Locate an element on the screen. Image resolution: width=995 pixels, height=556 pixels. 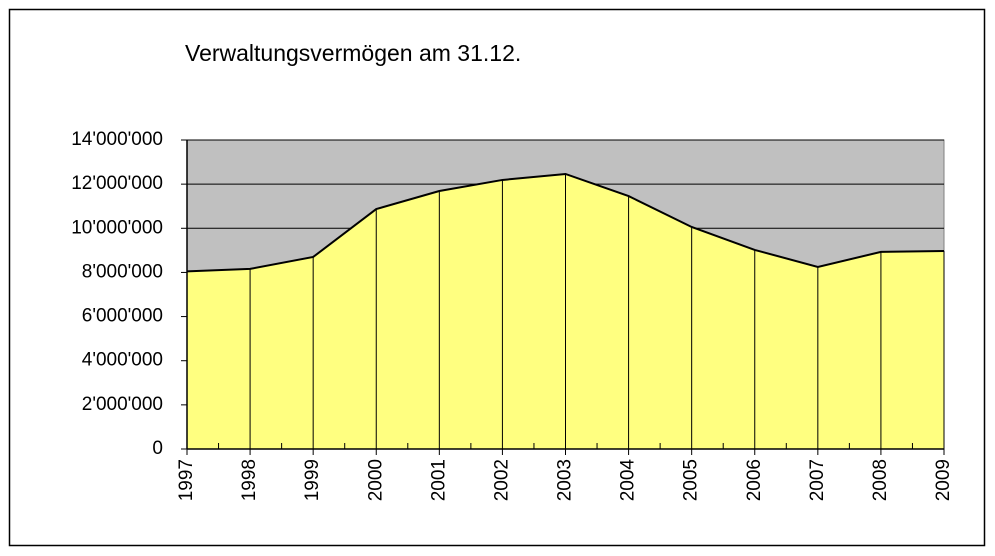
y-tick-label: 14'000'000 is located at coordinates (117, 139).